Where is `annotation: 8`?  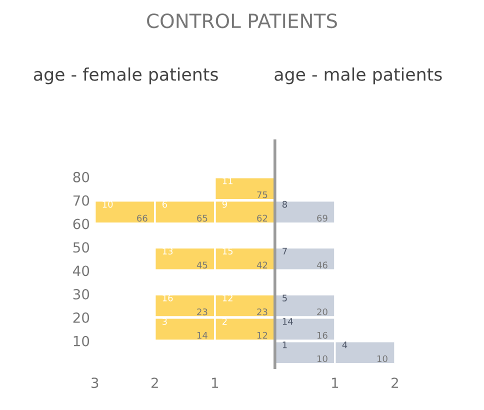 annotation: 8 is located at coordinates (284, 204).